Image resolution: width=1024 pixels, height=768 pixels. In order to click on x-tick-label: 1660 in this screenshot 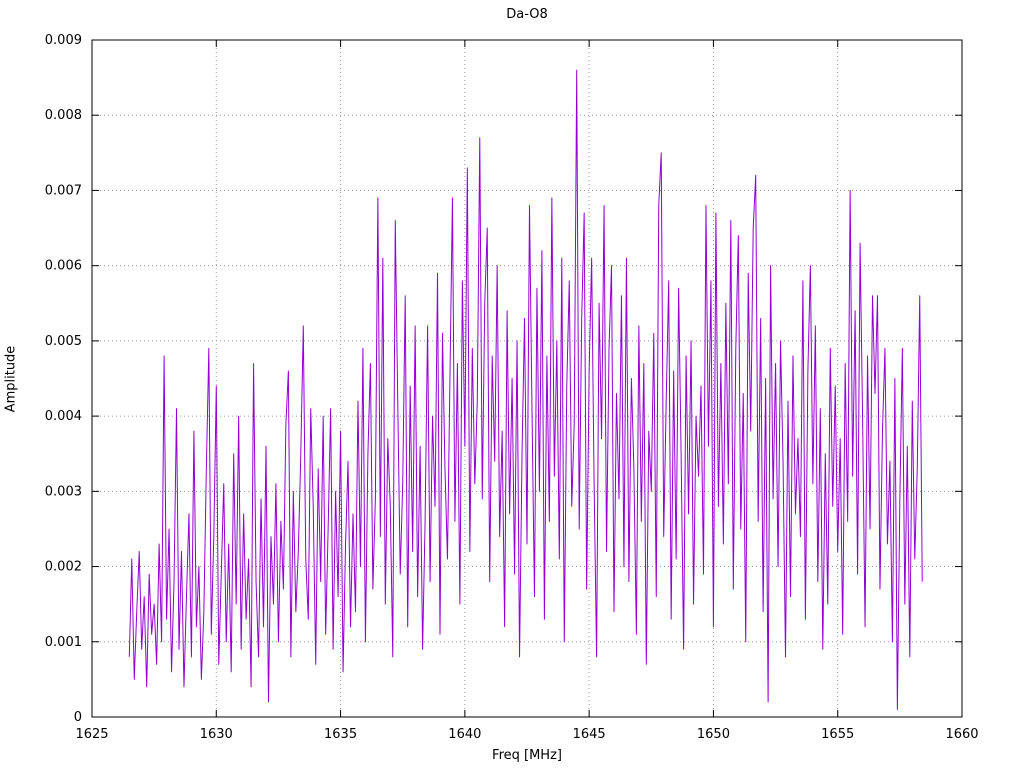, I will do `click(961, 734)`.